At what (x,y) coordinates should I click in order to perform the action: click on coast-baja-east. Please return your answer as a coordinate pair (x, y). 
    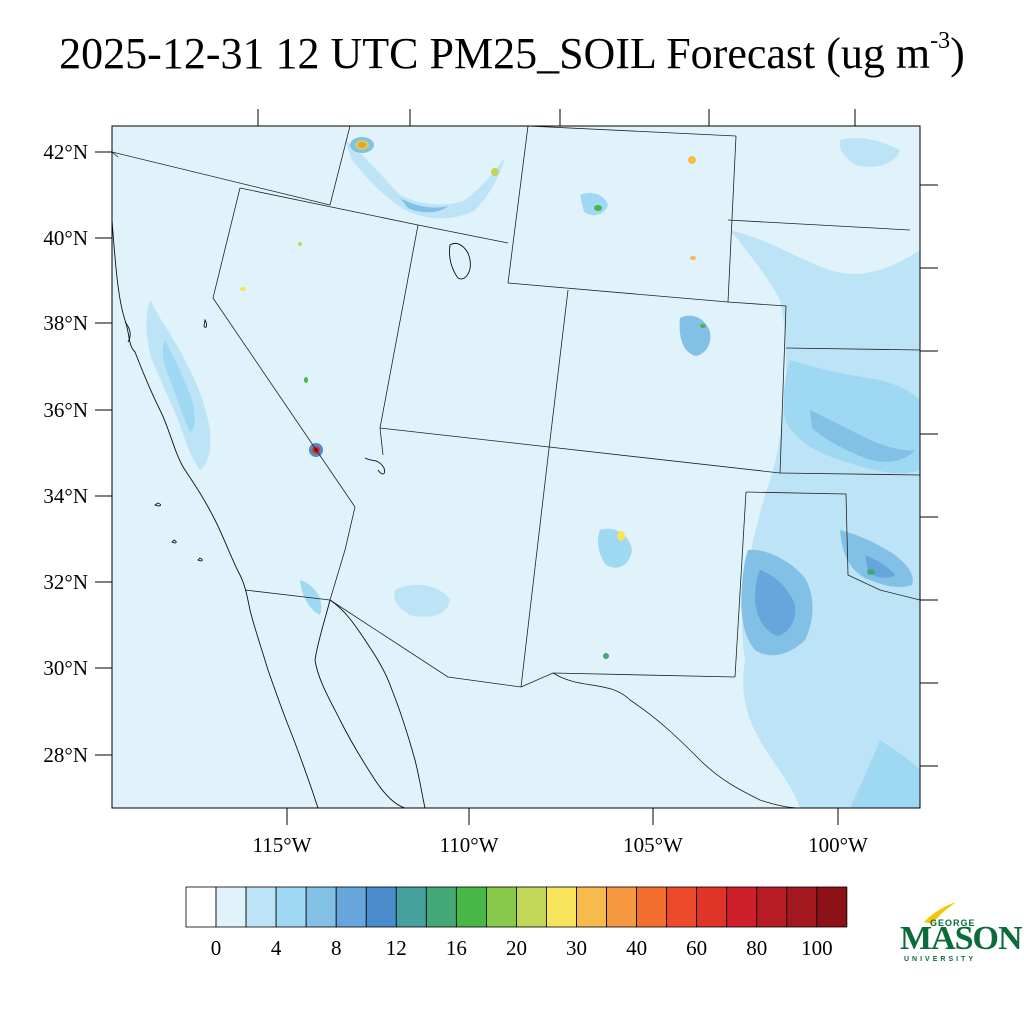
    Looking at the image, I should click on (360, 703).